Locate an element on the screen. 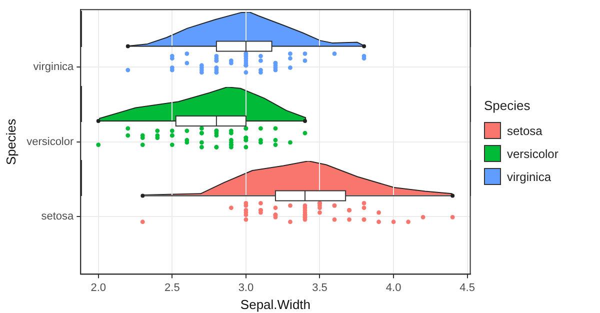  legend-title: Species is located at coordinates (508, 105).